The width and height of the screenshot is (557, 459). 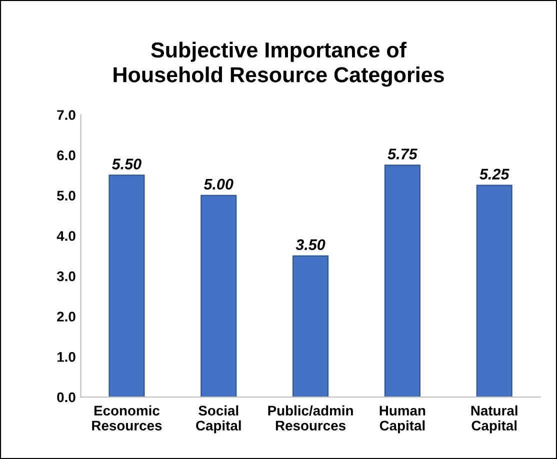 What do you see at coordinates (494, 419) in the screenshot?
I see `x-tick-label: Natural Capital` at bounding box center [494, 419].